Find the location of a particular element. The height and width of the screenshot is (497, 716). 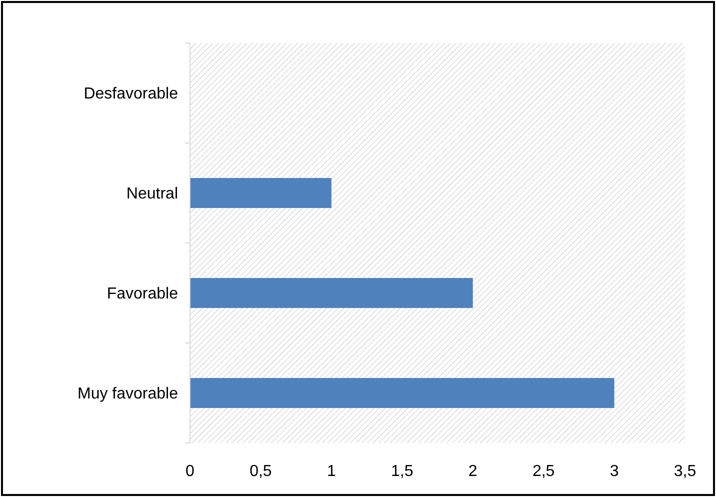

x-tick-label: 3,5 is located at coordinates (685, 471).